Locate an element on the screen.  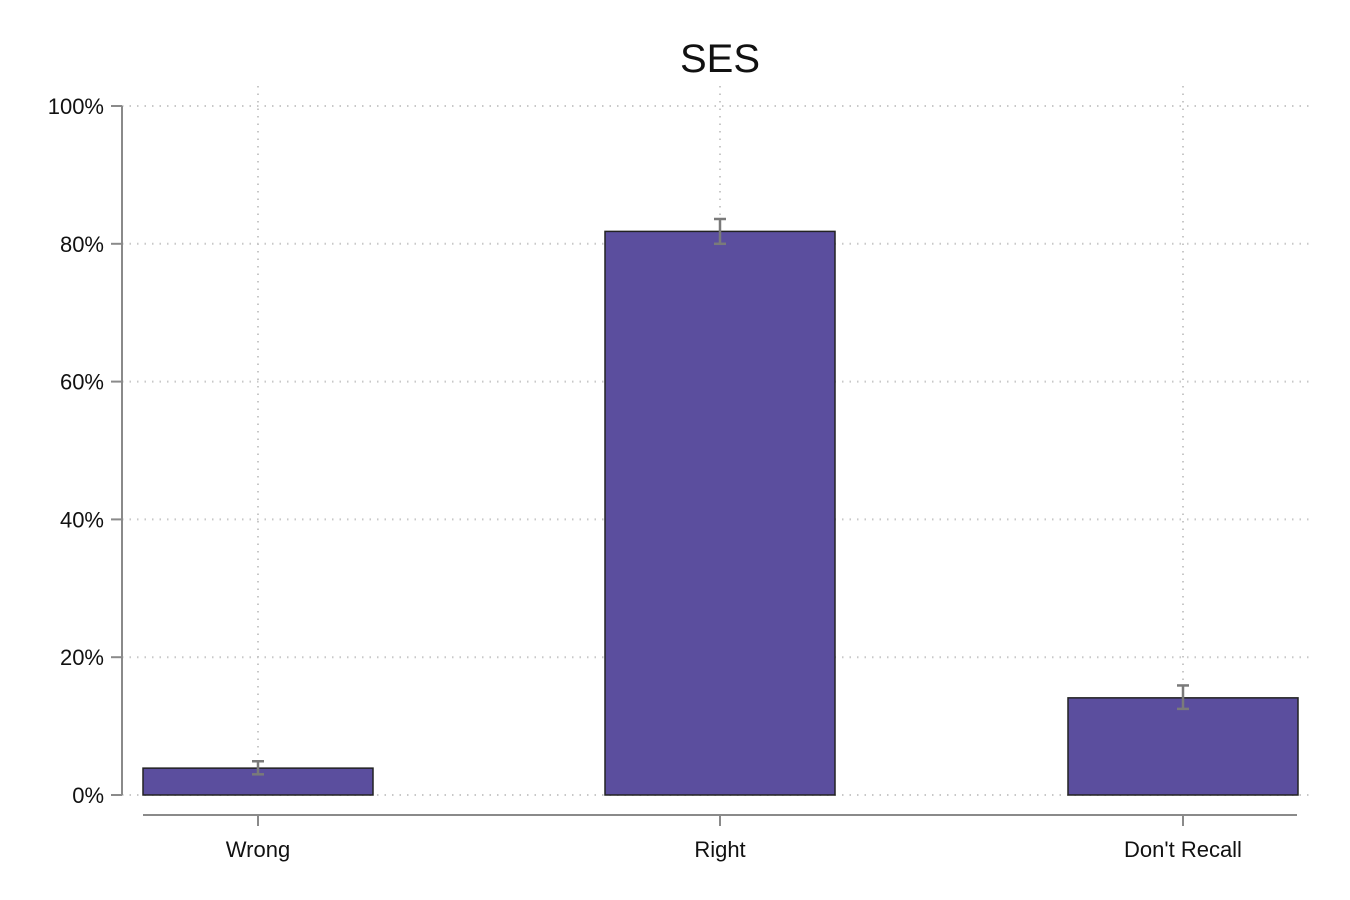
y-tick-label: 100% is located at coordinates (76, 106).